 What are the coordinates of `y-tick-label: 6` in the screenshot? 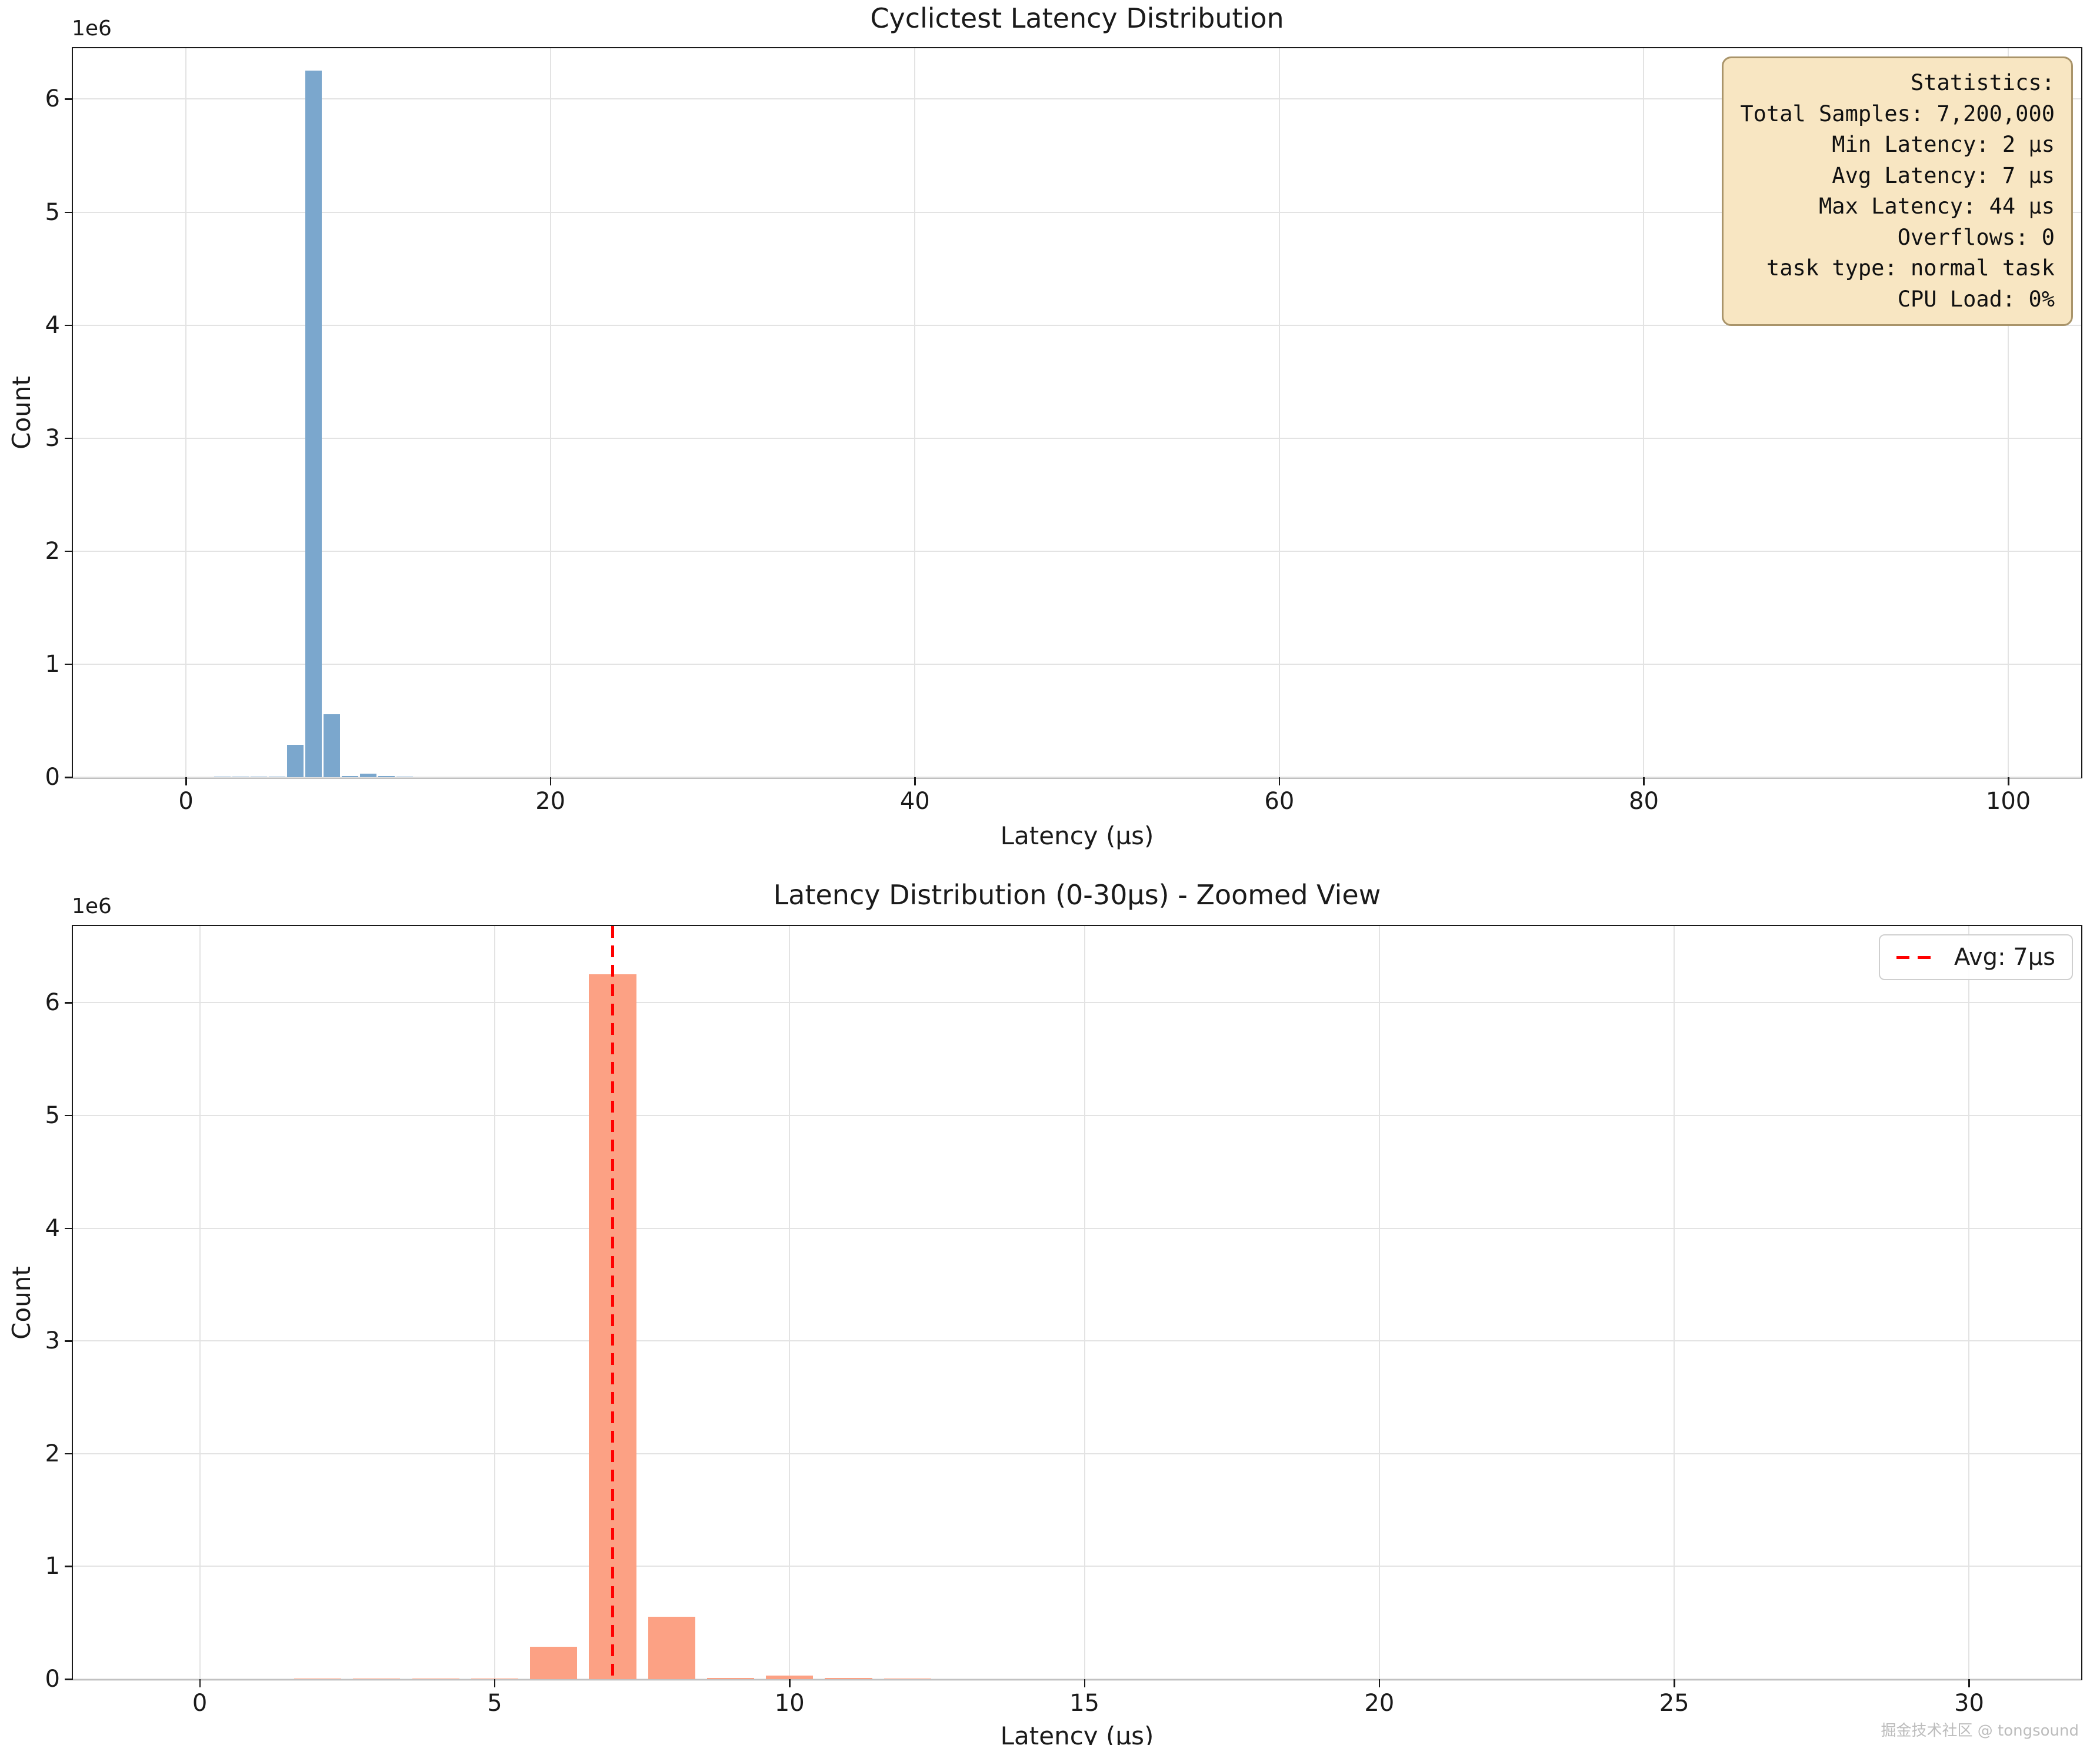 It's located at (52, 99).